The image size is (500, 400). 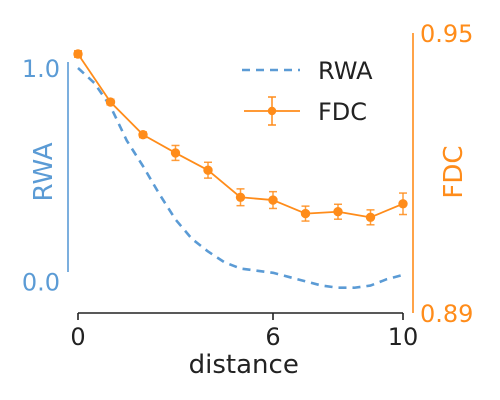 What do you see at coordinates (244, 365) in the screenshot?
I see `x-axis-label: distance` at bounding box center [244, 365].